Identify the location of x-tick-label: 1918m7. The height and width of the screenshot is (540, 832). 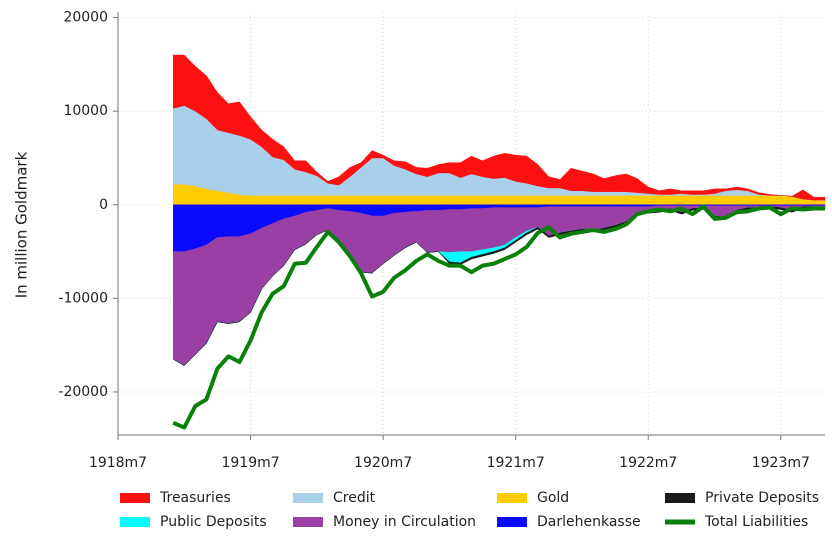
(118, 463).